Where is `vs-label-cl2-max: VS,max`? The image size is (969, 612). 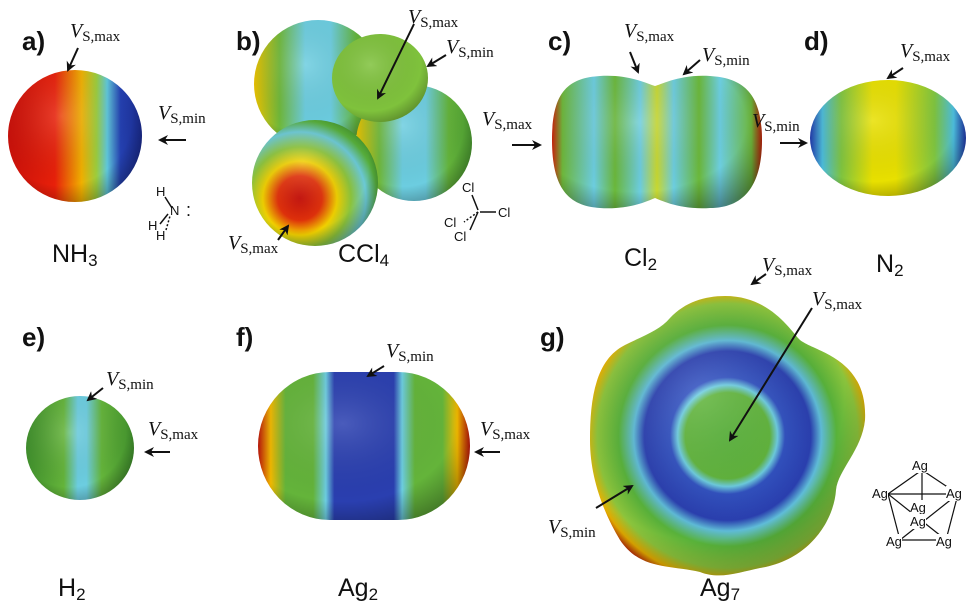
vs-label-cl2-max: VS,max is located at coordinates (507, 120).